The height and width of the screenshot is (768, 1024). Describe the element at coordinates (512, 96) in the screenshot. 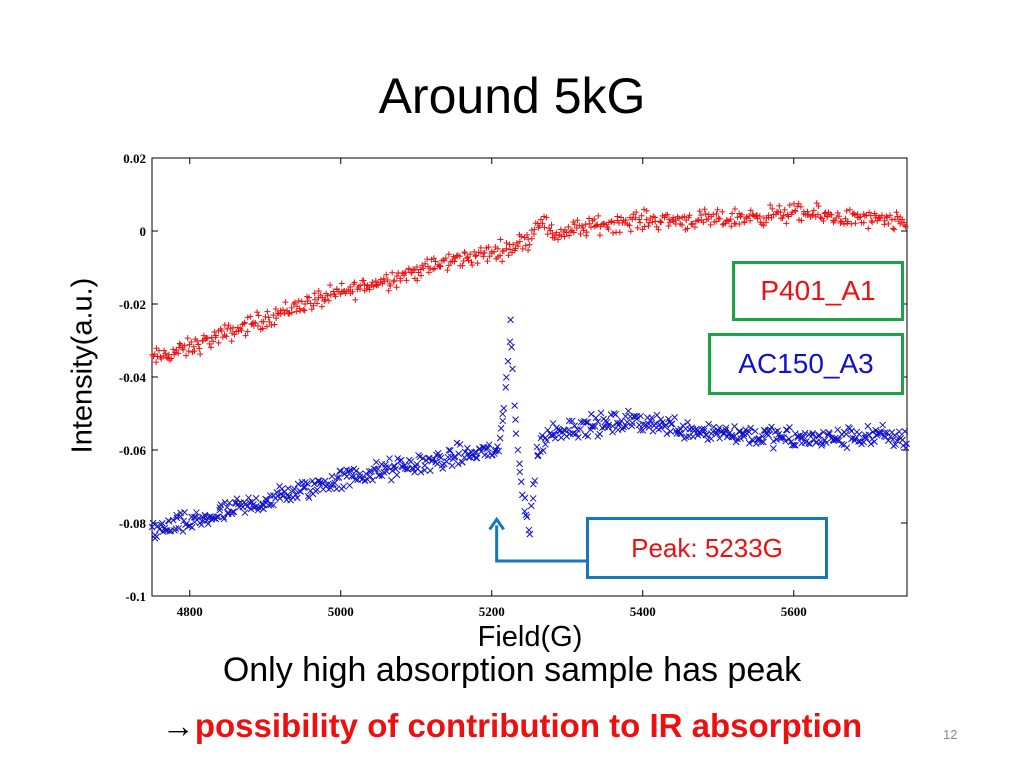

I see `slide-title: Around 5kG` at that location.